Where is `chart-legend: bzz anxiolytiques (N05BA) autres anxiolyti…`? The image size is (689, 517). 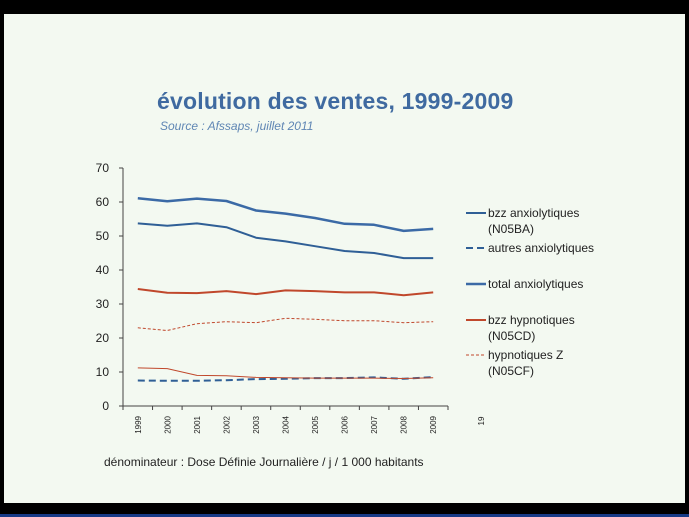 chart-legend: bzz anxiolytiques (N05BA) autres anxiolyti… is located at coordinates (530, 292).